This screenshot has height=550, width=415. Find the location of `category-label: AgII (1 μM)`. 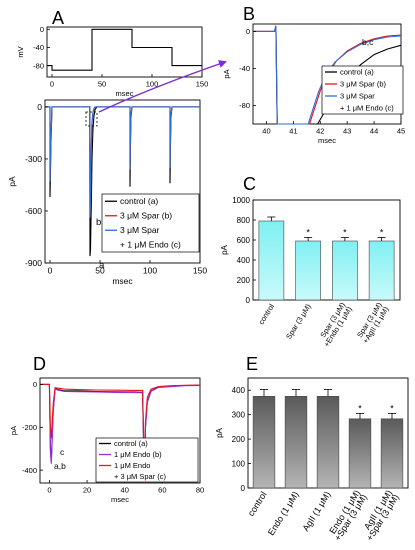

category-label: AgII (1 μM) is located at coordinates (317, 511).